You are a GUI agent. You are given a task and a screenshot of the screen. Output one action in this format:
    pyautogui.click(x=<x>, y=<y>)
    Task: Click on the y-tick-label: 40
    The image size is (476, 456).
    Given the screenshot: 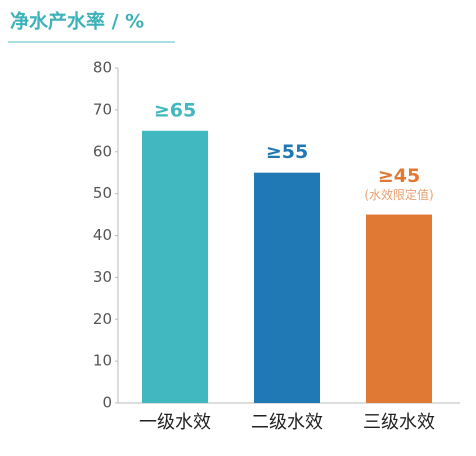 What is the action you would take?
    pyautogui.click(x=102, y=235)
    